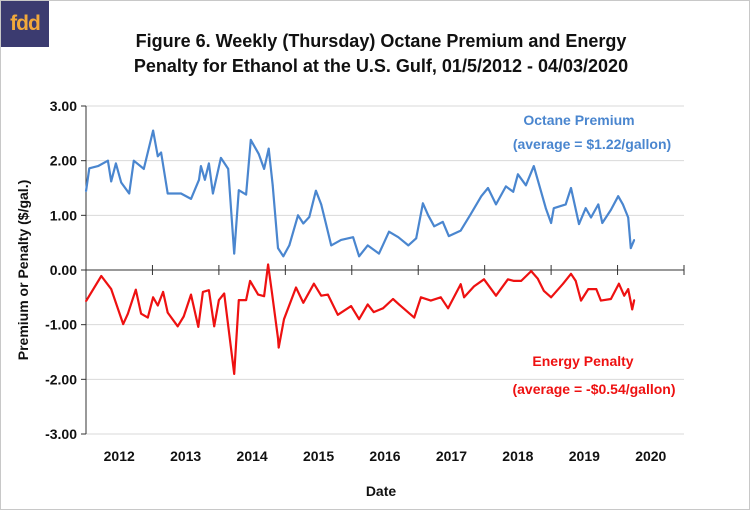 This screenshot has width=750, height=511. Describe the element at coordinates (61, 379) in the screenshot. I see `y-tick-label: -2.00` at that location.